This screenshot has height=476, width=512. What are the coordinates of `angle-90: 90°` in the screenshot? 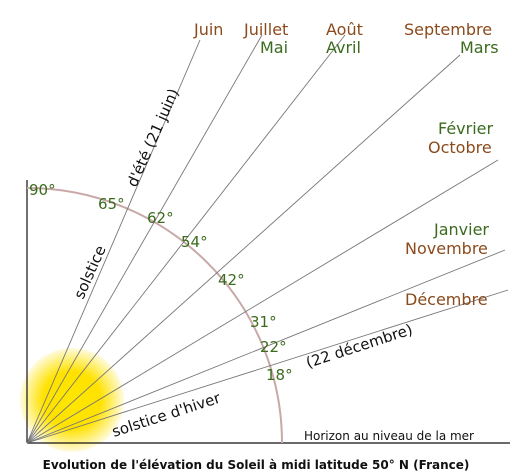 It's located at (42, 190).